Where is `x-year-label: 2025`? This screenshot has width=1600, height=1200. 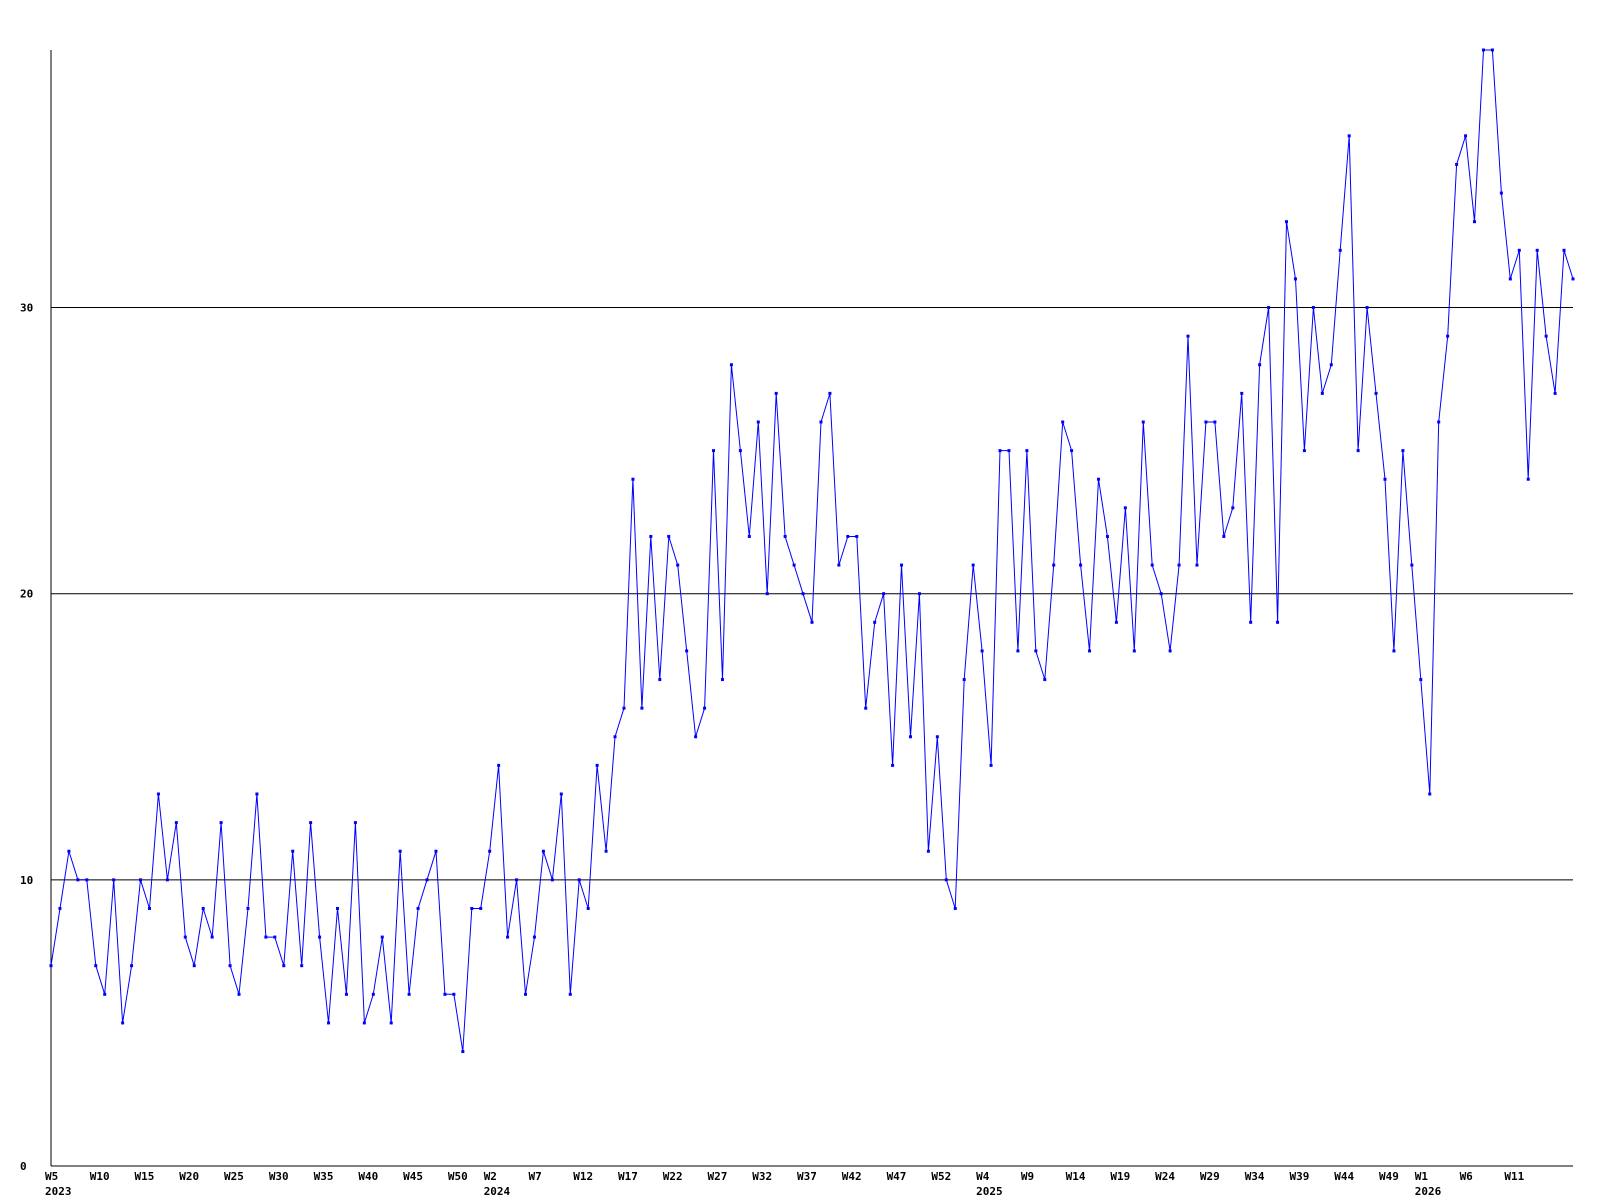
x-year-label: 2025 is located at coordinates (989, 1191).